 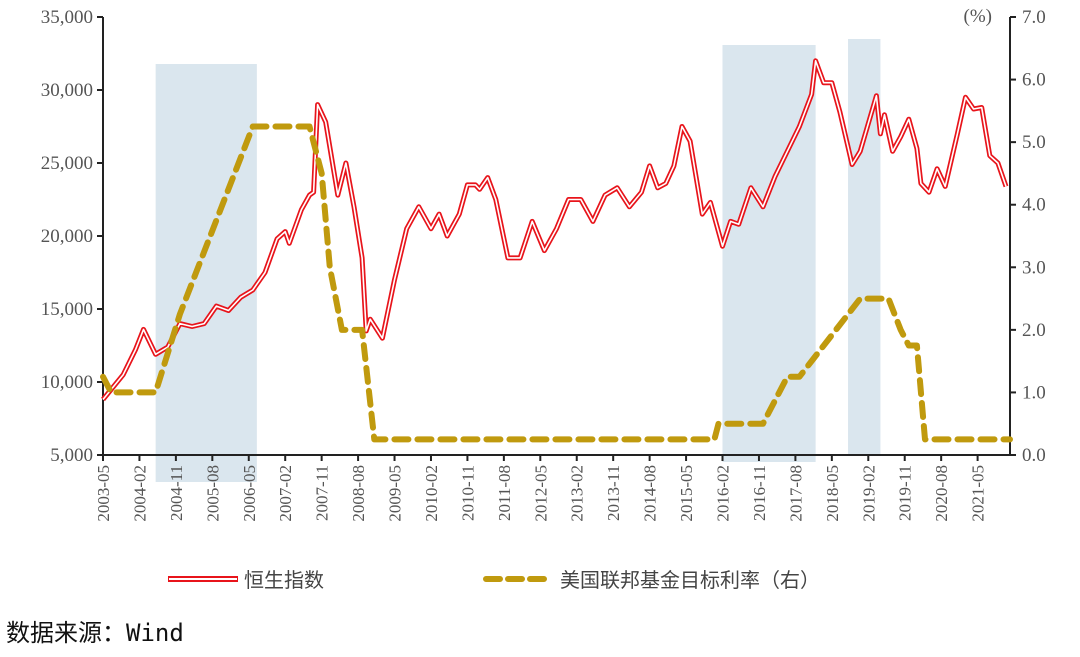 What do you see at coordinates (284, 580) in the screenshot?
I see `legend-label-hsi: 恒生指数` at bounding box center [284, 580].